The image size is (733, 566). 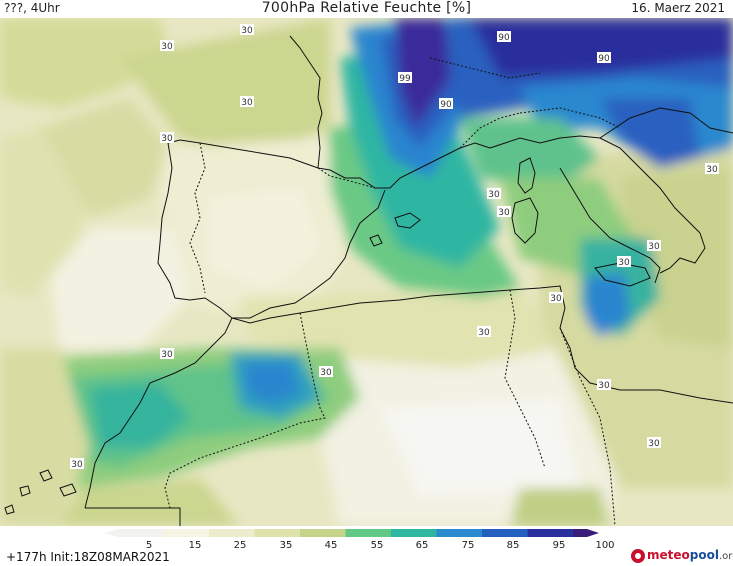 What do you see at coordinates (678, 8) in the screenshot?
I see `forecast-date: 16. Maerz 2021` at bounding box center [678, 8].